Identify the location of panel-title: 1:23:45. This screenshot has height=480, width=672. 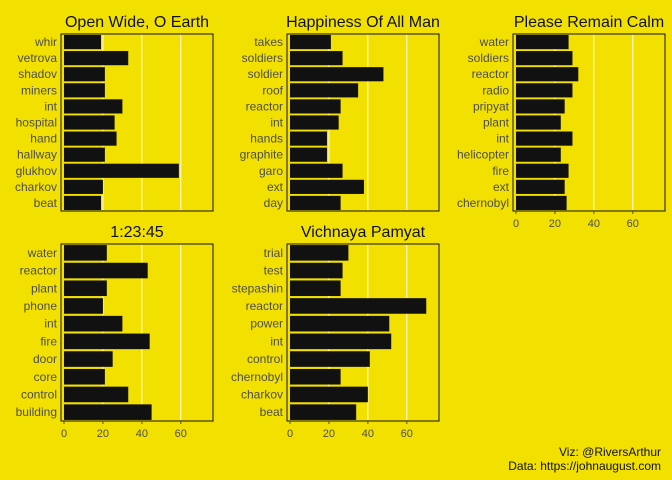
(136, 232).